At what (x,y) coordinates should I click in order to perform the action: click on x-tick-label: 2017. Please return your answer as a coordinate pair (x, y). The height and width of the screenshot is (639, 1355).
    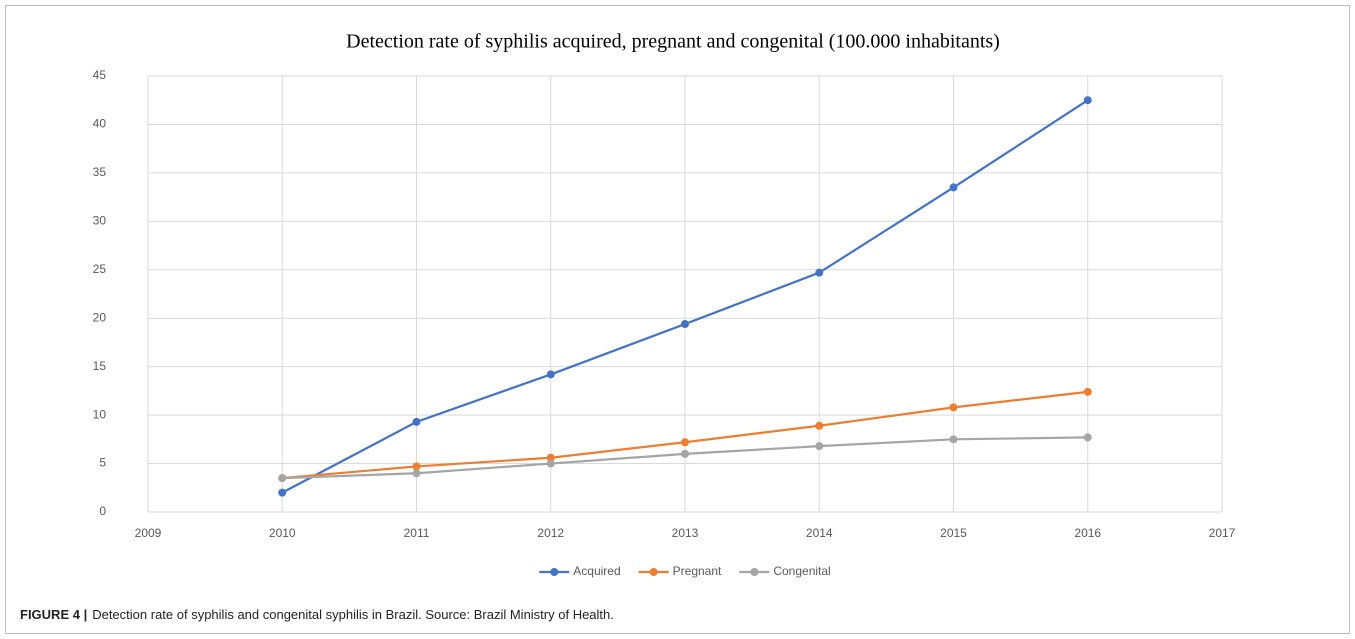
    Looking at the image, I should click on (1222, 533).